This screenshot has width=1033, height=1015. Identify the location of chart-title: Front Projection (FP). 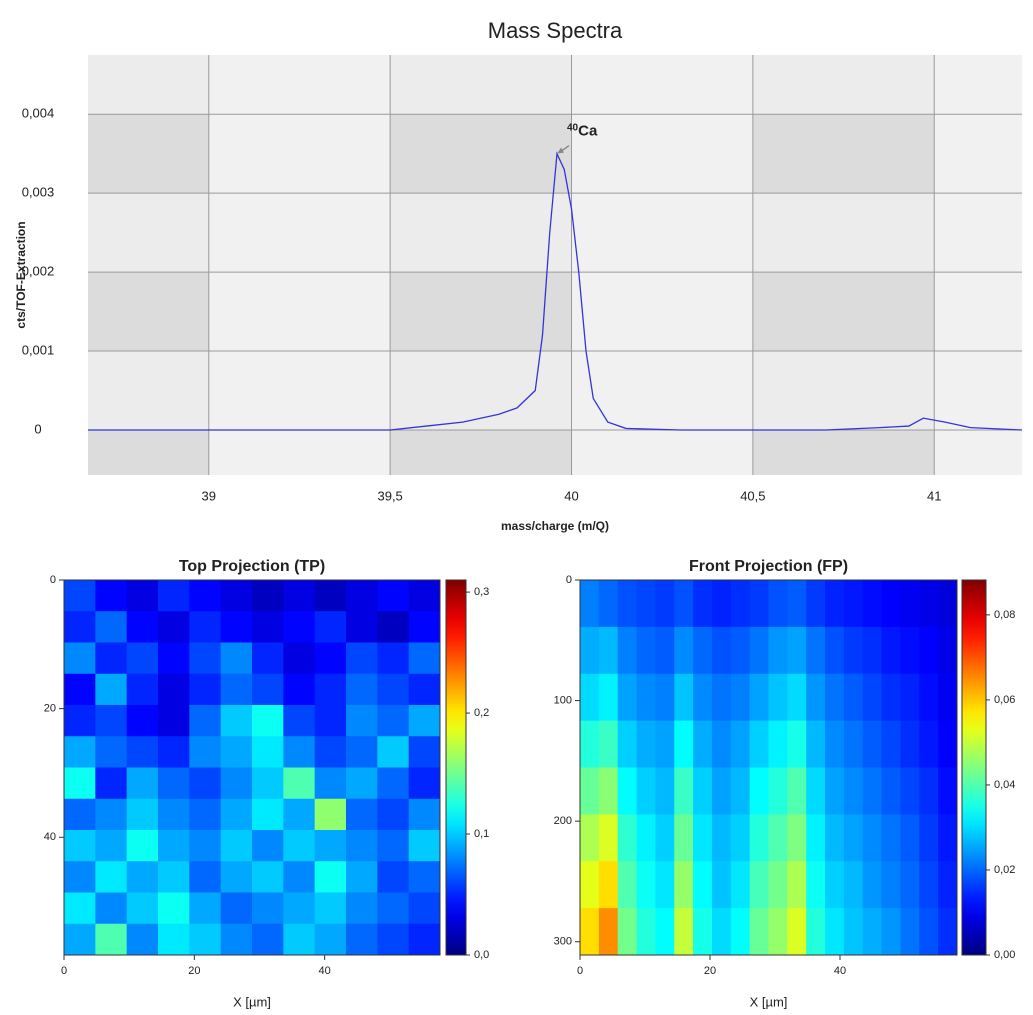
(768, 566).